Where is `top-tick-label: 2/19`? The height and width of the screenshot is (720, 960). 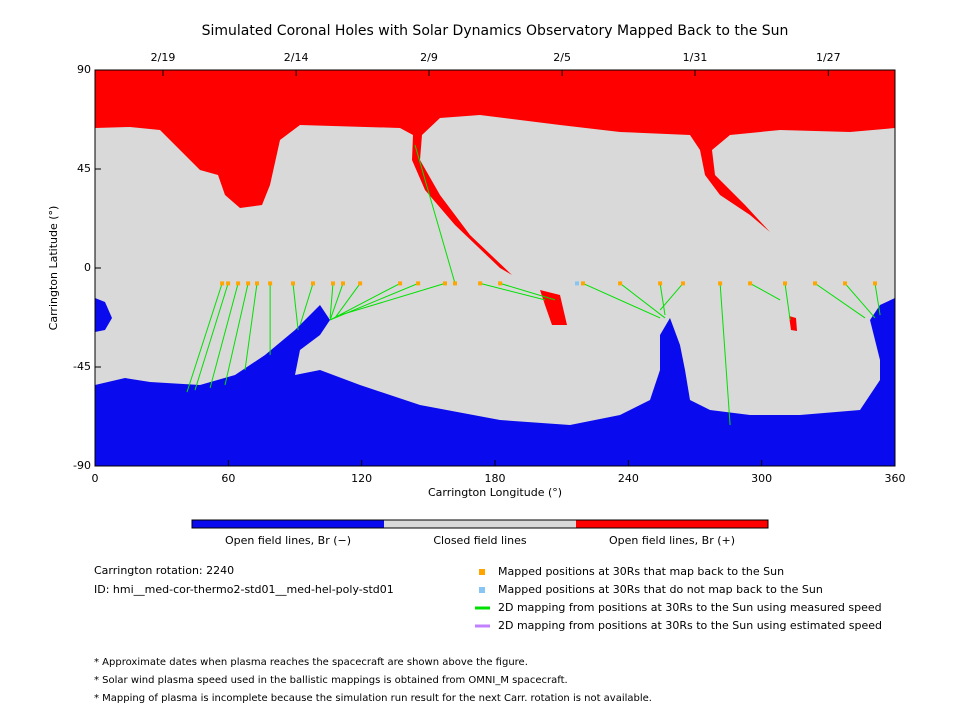 top-tick-label: 2/19 is located at coordinates (163, 57).